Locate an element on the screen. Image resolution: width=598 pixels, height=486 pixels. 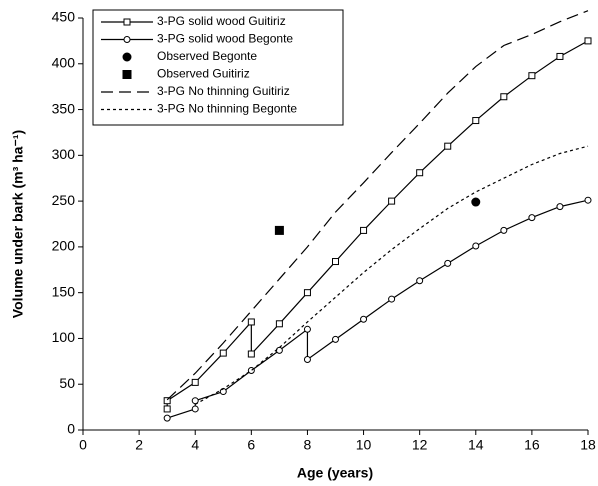
y-tick-label: 100 is located at coordinates (64, 337).